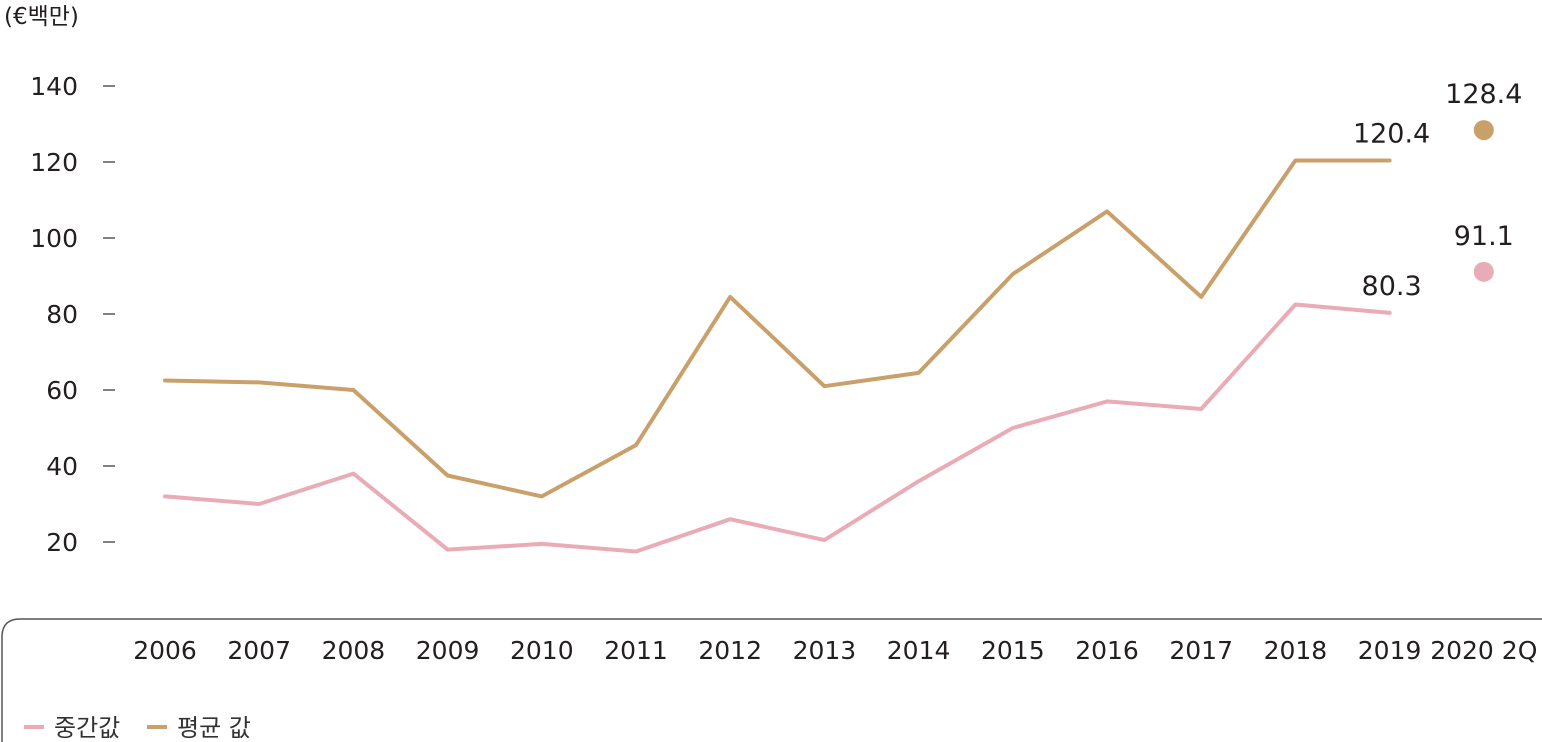  Describe the element at coordinates (730, 650) in the screenshot. I see `x-tick-label: 2012` at that location.